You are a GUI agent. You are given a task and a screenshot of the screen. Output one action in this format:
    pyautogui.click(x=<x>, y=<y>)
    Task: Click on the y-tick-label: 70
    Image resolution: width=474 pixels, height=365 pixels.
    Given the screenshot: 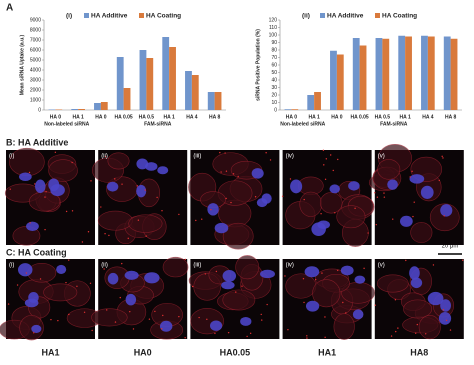 What is the action you would take?
    pyautogui.click(x=274, y=58)
    